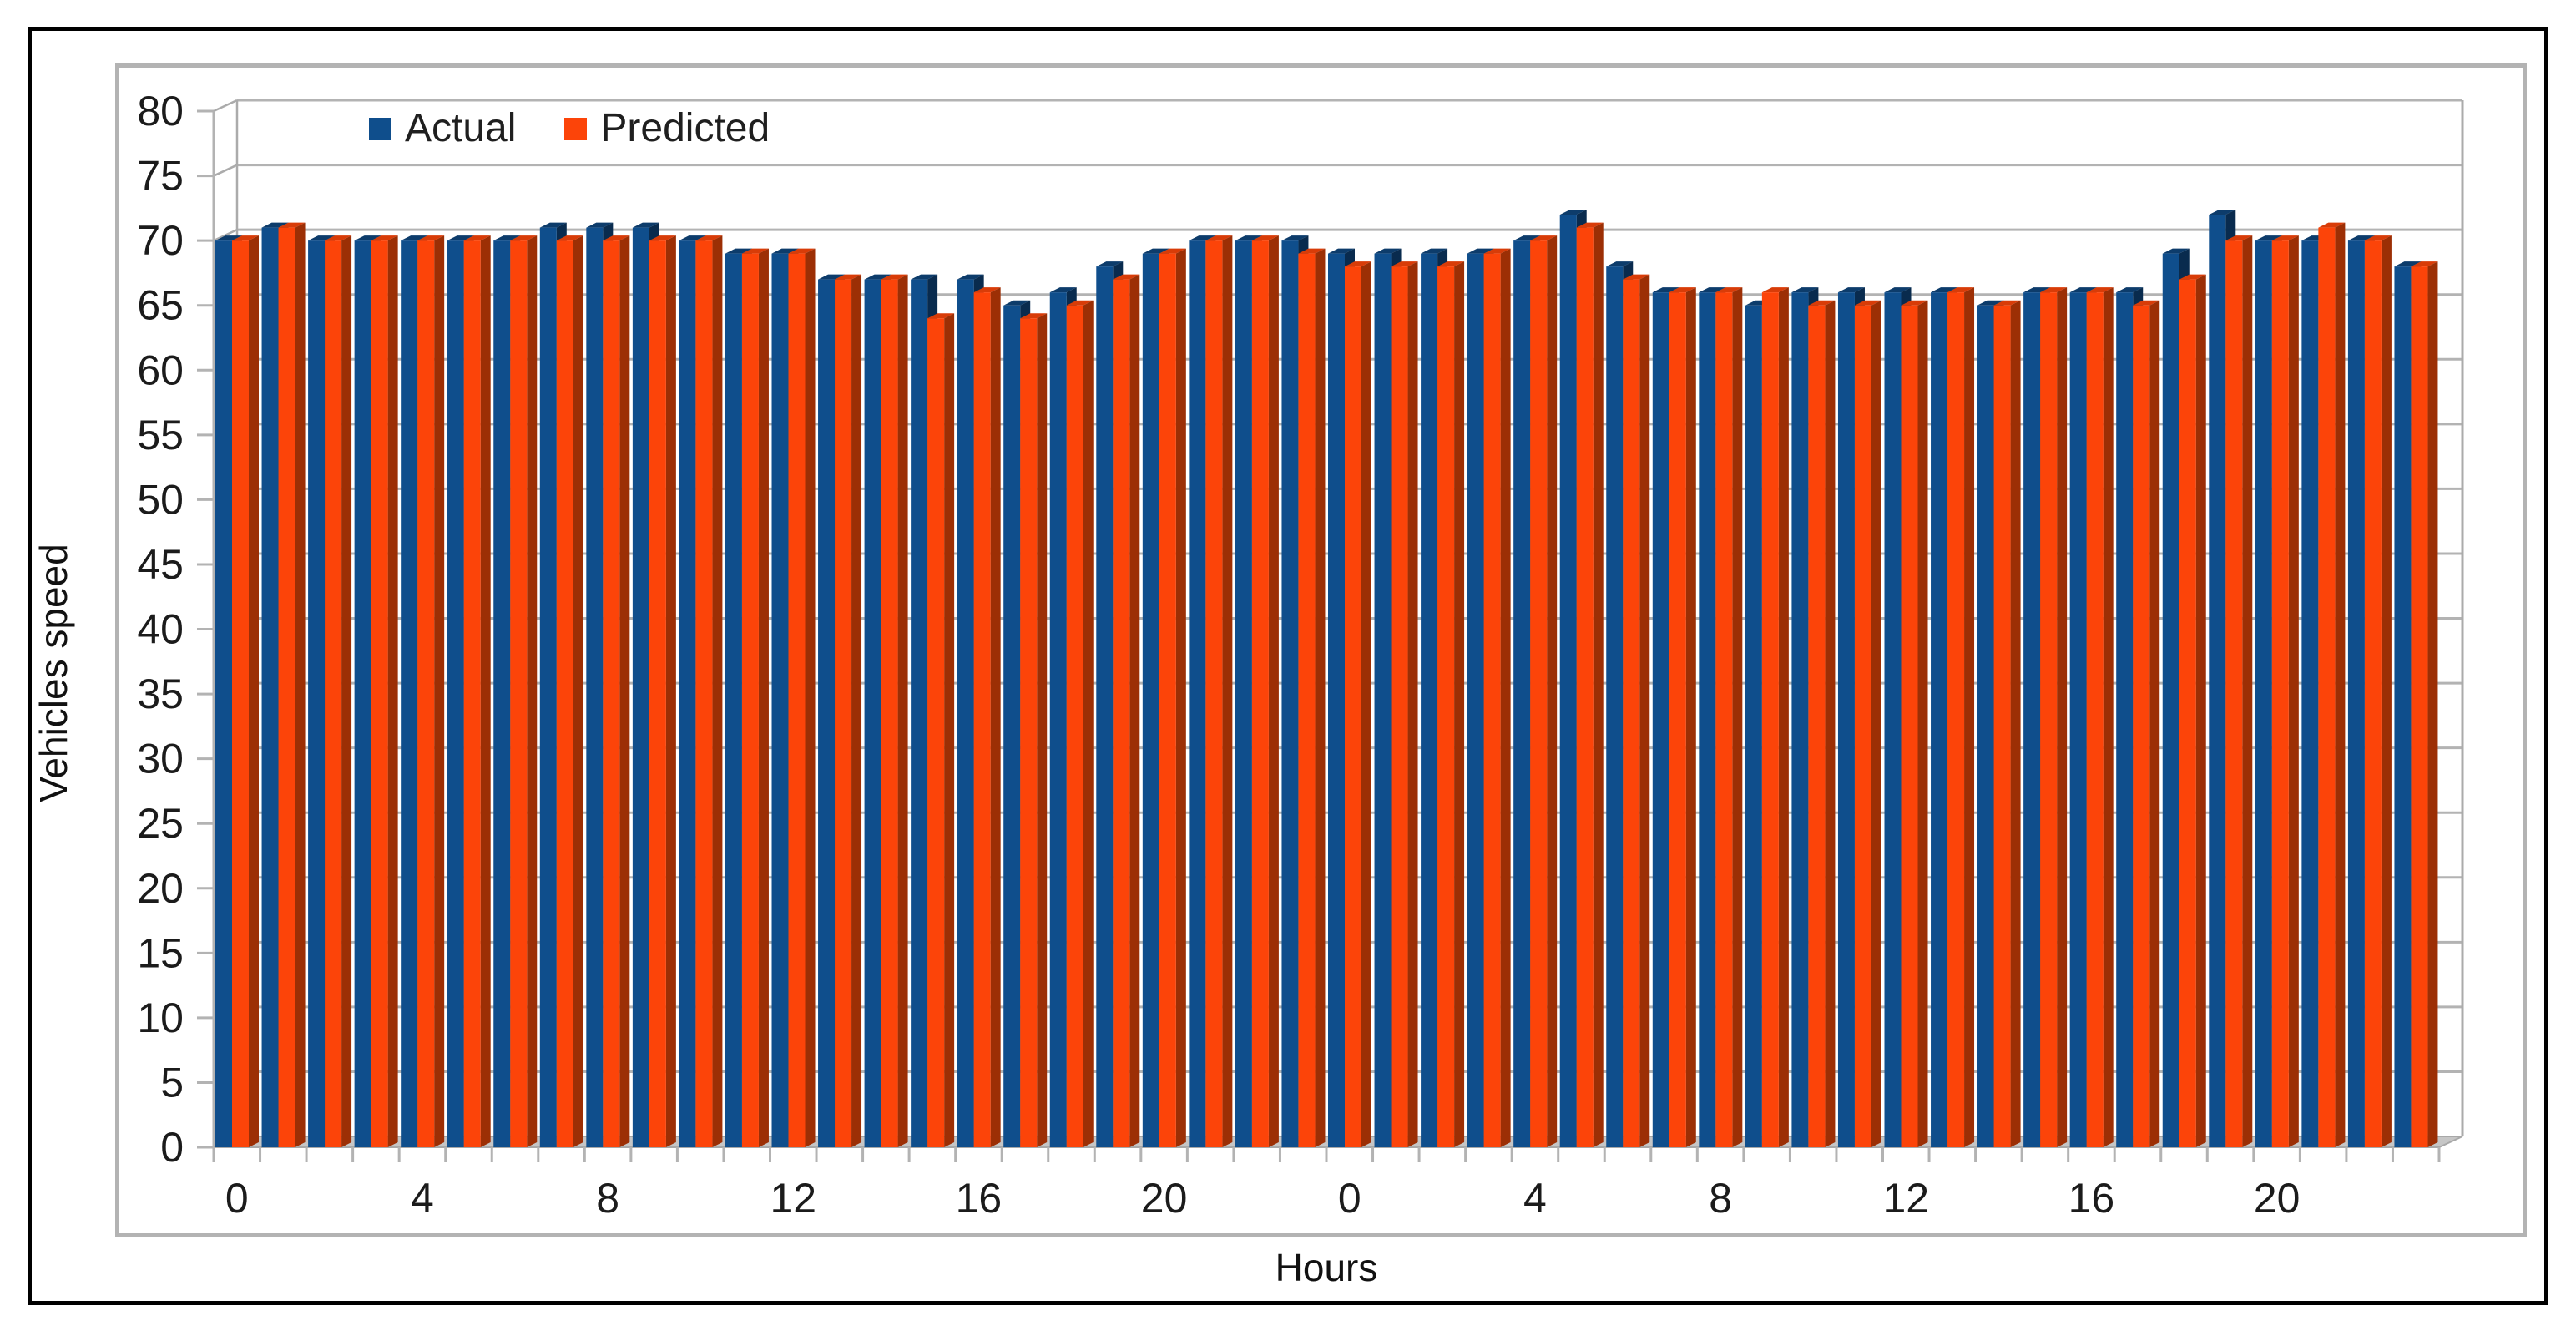 This screenshot has height=1331, width=2576. I want to click on y-tick-label: 35, so click(160, 694).